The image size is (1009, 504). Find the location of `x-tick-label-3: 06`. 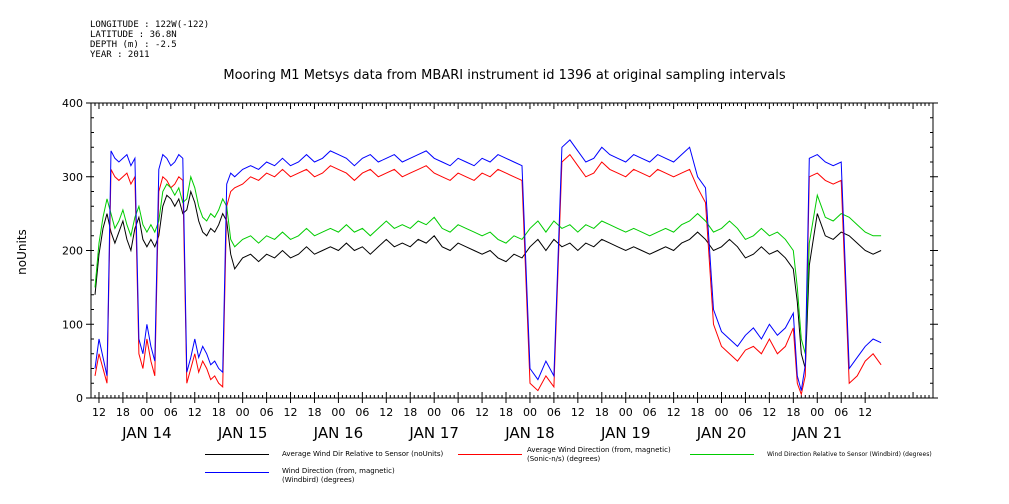

x-tick-label-3: 06 is located at coordinates (171, 412).